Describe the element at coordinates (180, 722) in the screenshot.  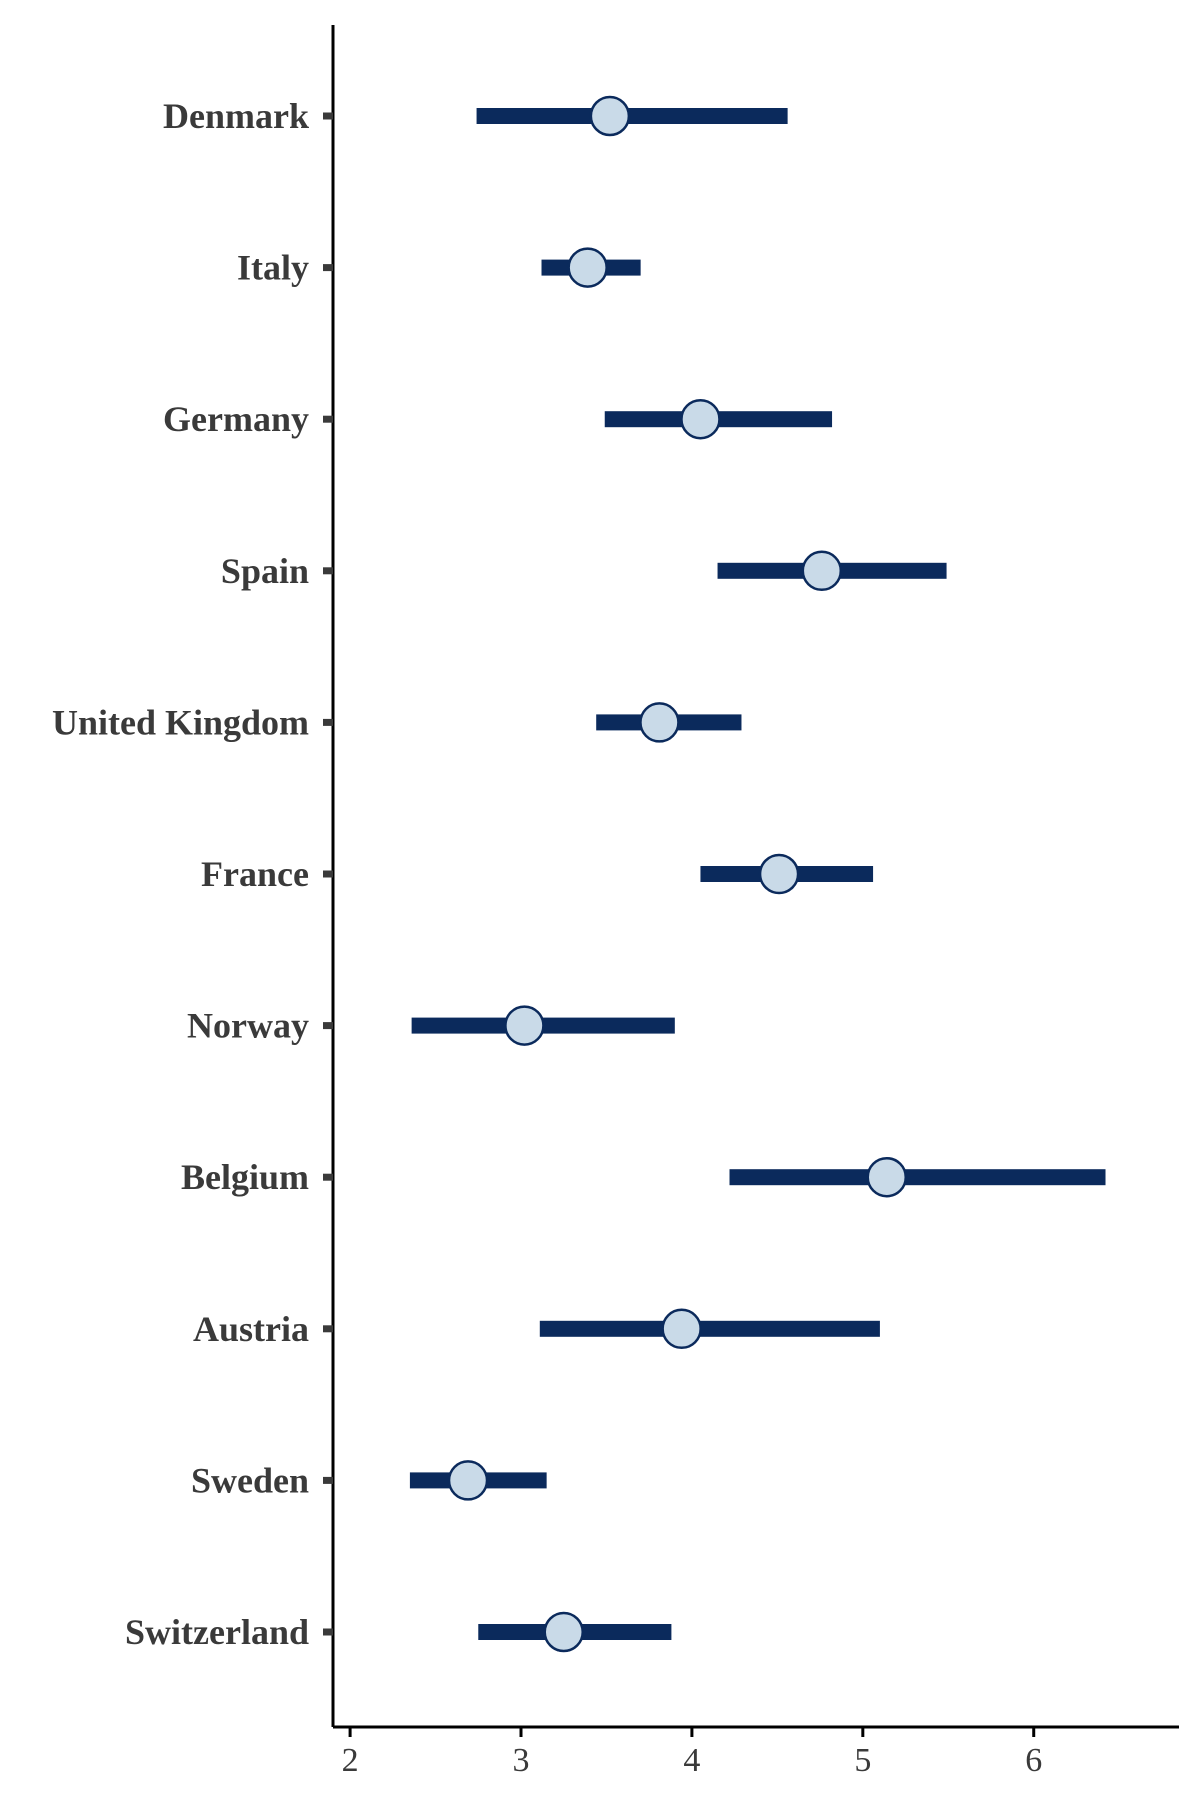
I see `y-tick-label: United Kingdom` at that location.